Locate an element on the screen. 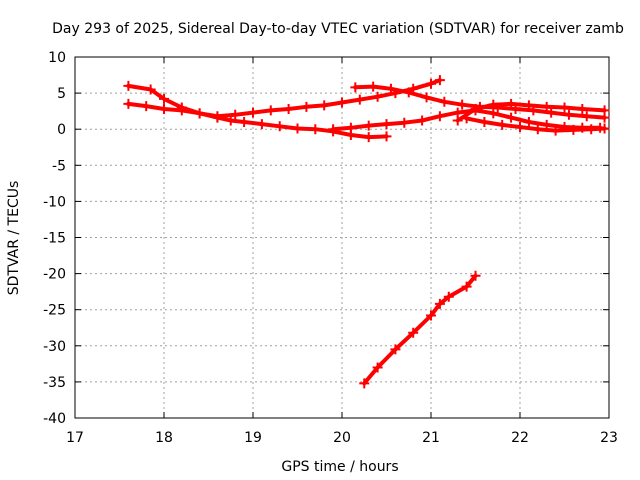 The image size is (640, 480). y-tick-label: -30 is located at coordinates (54, 347).